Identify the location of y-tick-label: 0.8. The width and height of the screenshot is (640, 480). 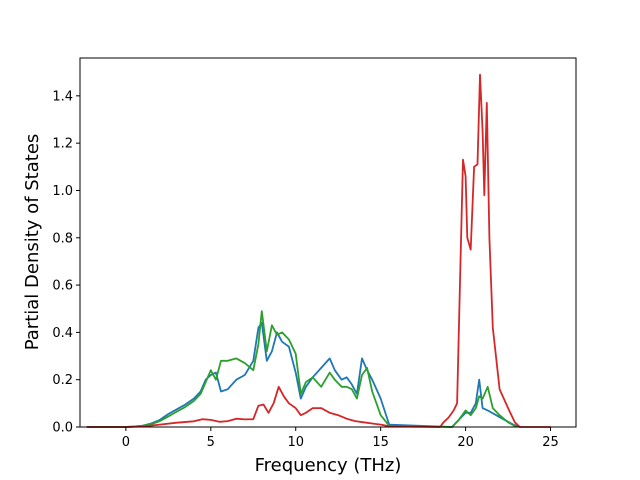
(62, 238).